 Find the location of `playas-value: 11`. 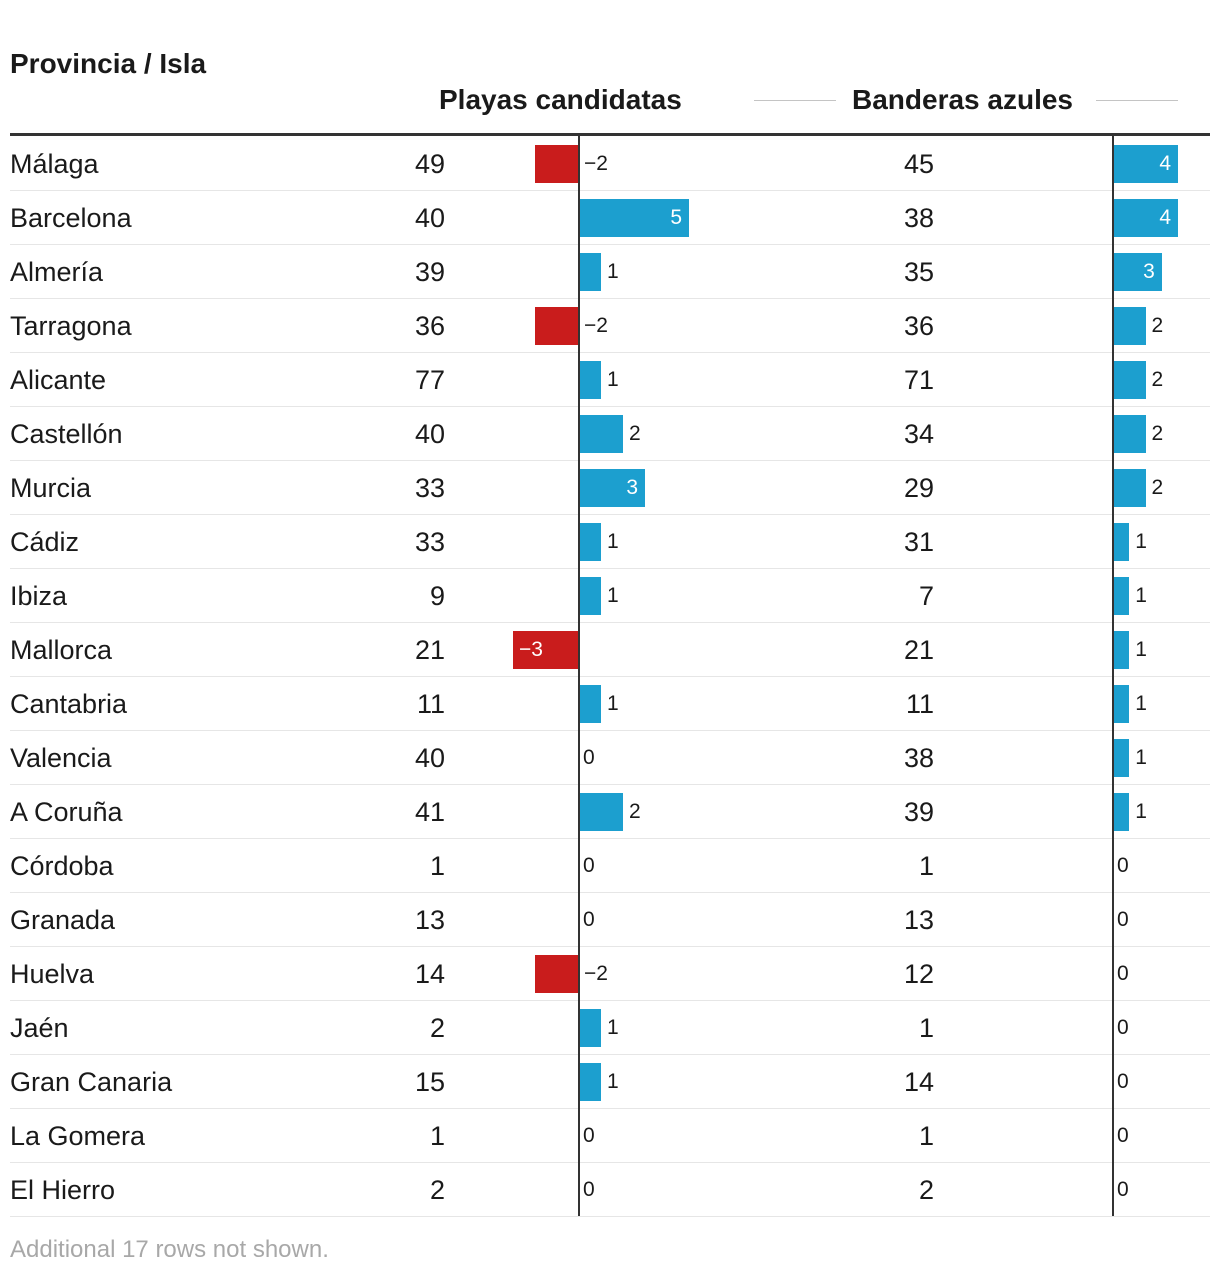

playas-value: 11 is located at coordinates (430, 704).